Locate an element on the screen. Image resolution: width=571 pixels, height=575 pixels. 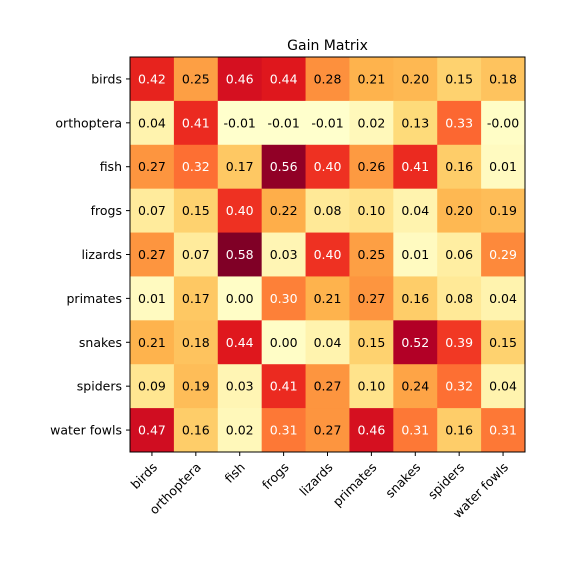
heatmap-cell-label: 0.58 is located at coordinates (240, 254).